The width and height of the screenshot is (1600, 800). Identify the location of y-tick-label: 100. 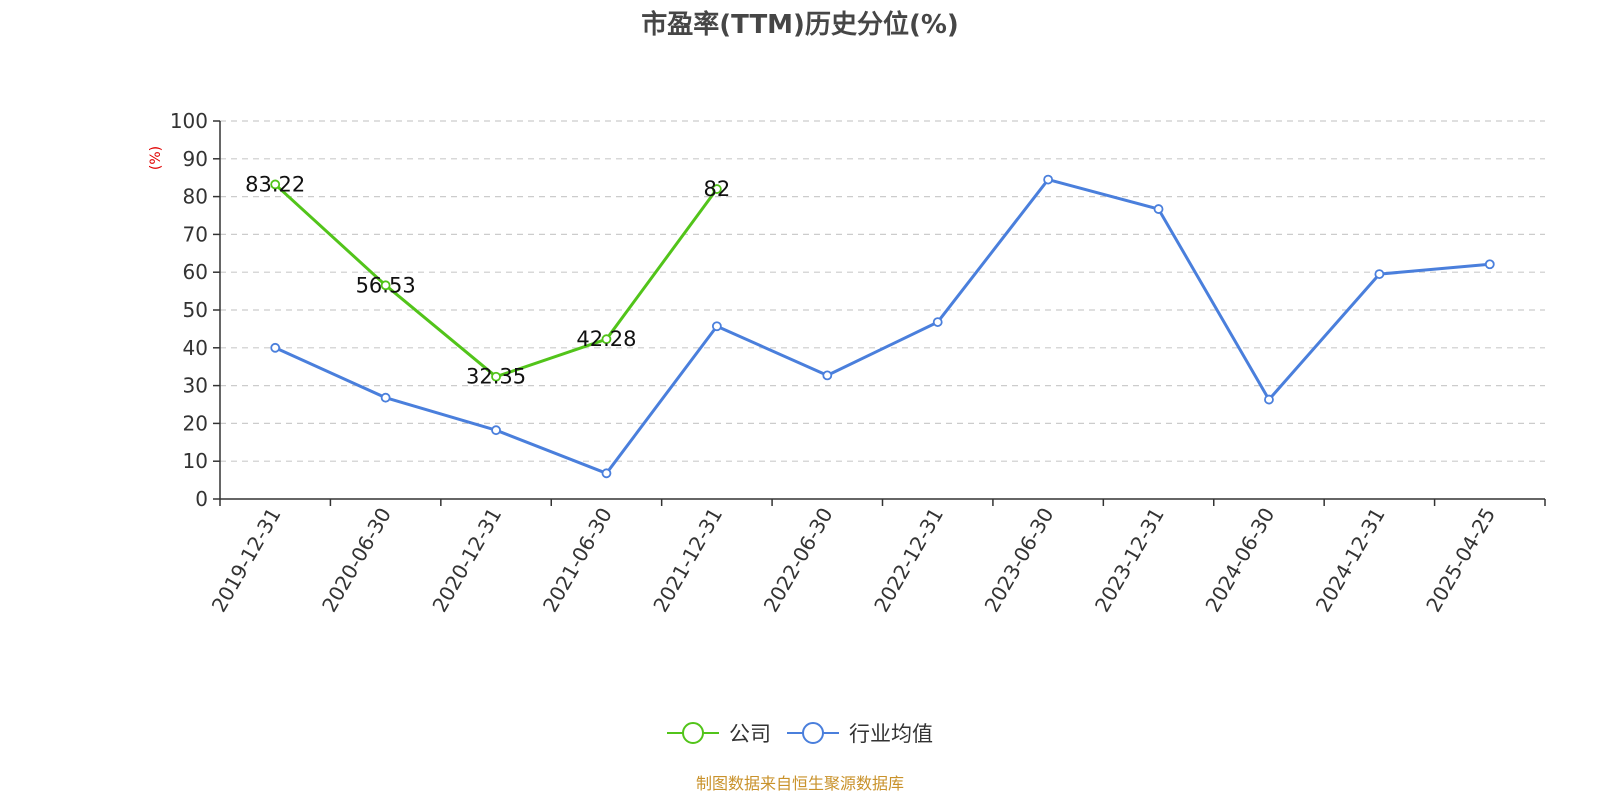
(189, 121).